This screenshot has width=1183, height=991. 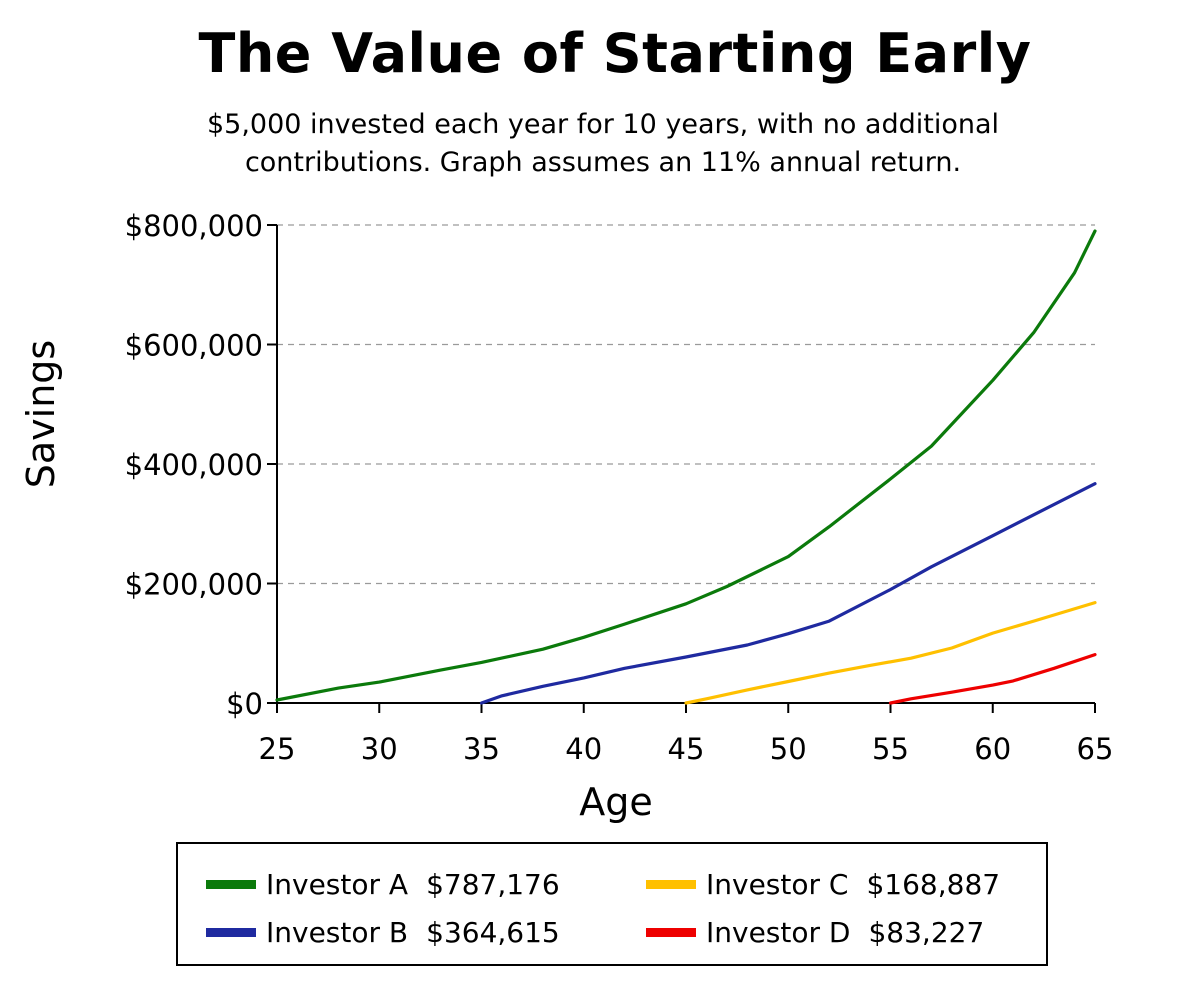 What do you see at coordinates (671, 884) in the screenshot?
I see `legend-swatch-investor-c` at bounding box center [671, 884].